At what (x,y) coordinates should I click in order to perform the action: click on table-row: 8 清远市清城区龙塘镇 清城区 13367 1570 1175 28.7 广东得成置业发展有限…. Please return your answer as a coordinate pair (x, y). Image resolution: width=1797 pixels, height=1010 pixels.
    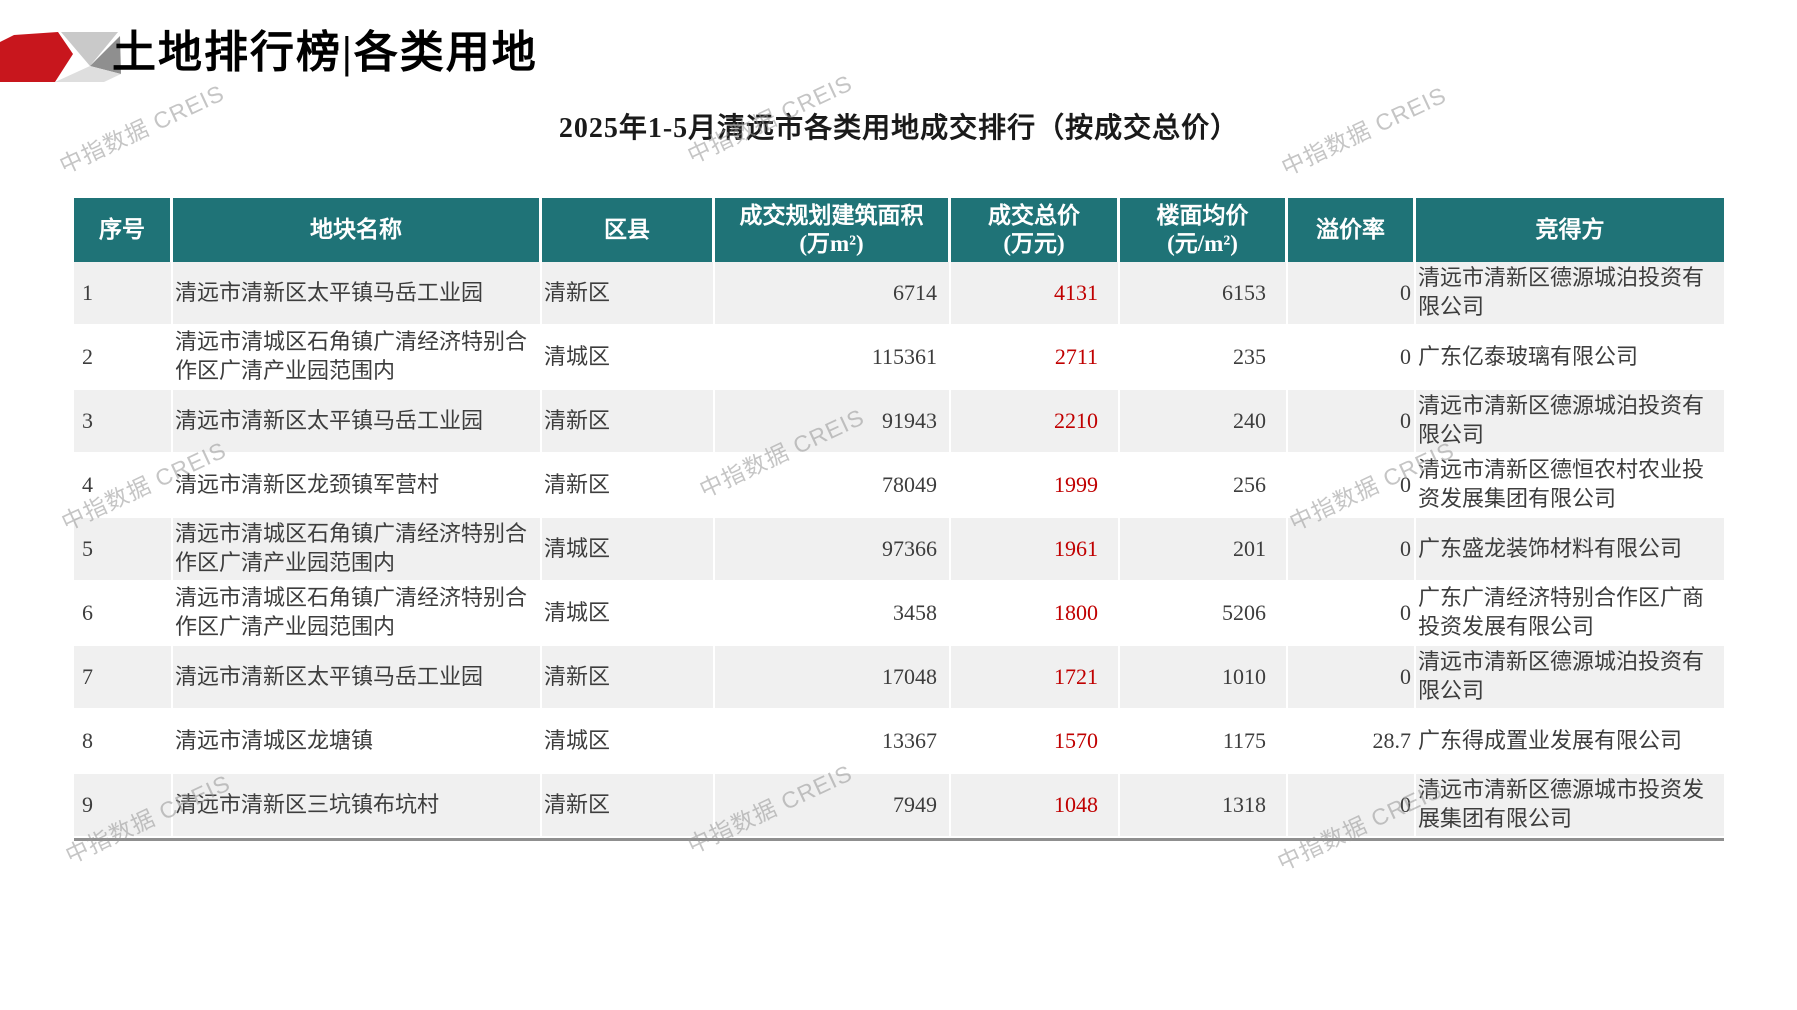
    Looking at the image, I should click on (899, 742).